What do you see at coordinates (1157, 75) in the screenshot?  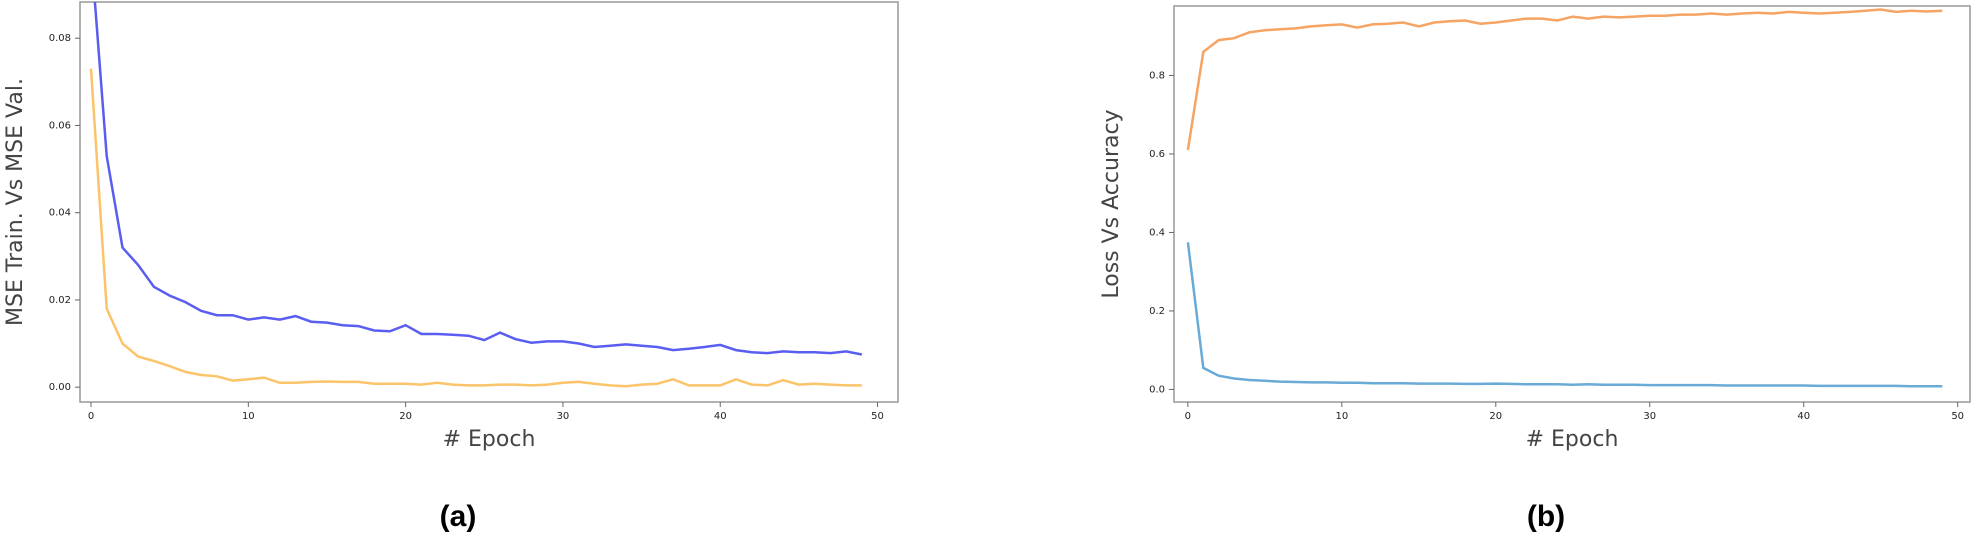 I see `y-tick-label: 0.8` at bounding box center [1157, 75].